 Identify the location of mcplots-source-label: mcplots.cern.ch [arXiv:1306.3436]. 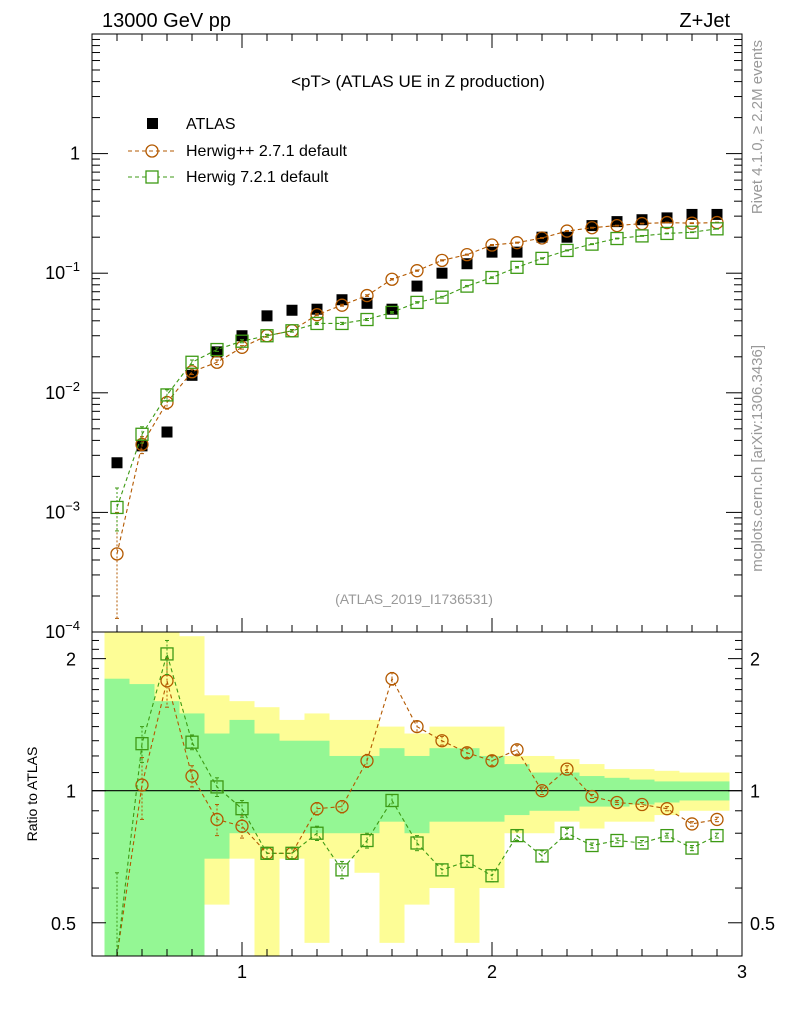
(757, 458).